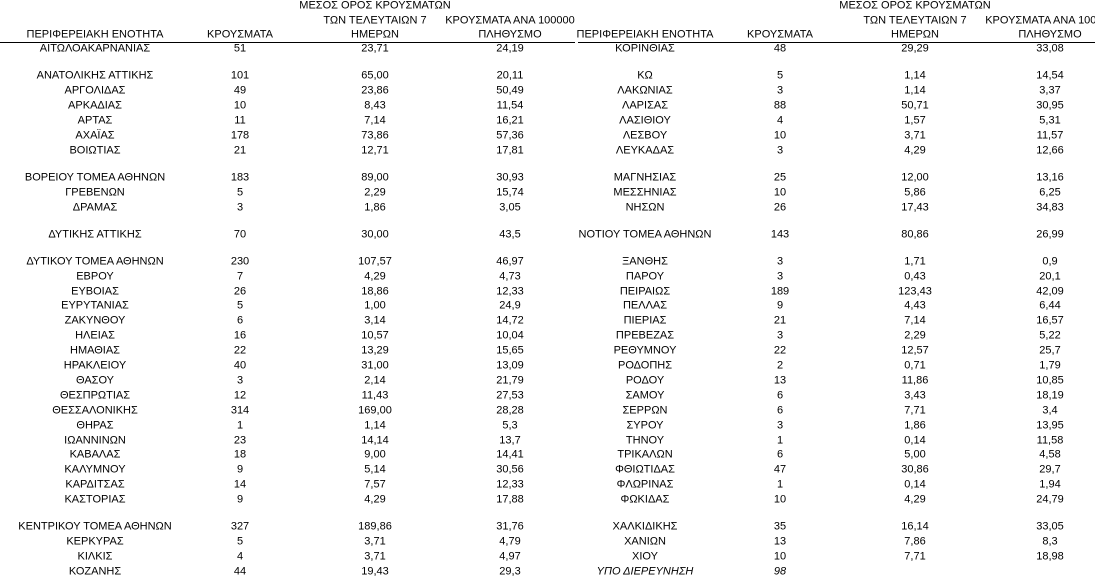 Image resolution: width=1095 pixels, height=580 pixels. What do you see at coordinates (915, 120) in the screenshot?
I see `weekly-average: 1,57` at bounding box center [915, 120].